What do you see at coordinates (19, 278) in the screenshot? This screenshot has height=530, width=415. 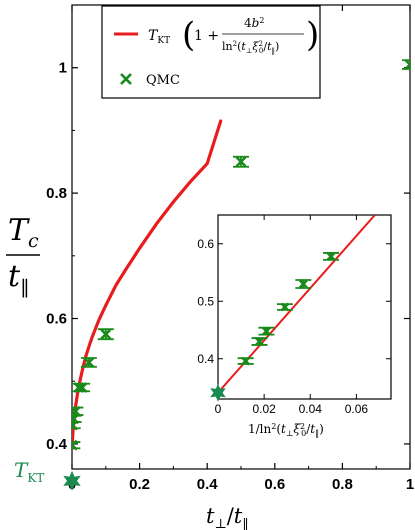 I see `y-label-denominator: t‖` at bounding box center [19, 278].